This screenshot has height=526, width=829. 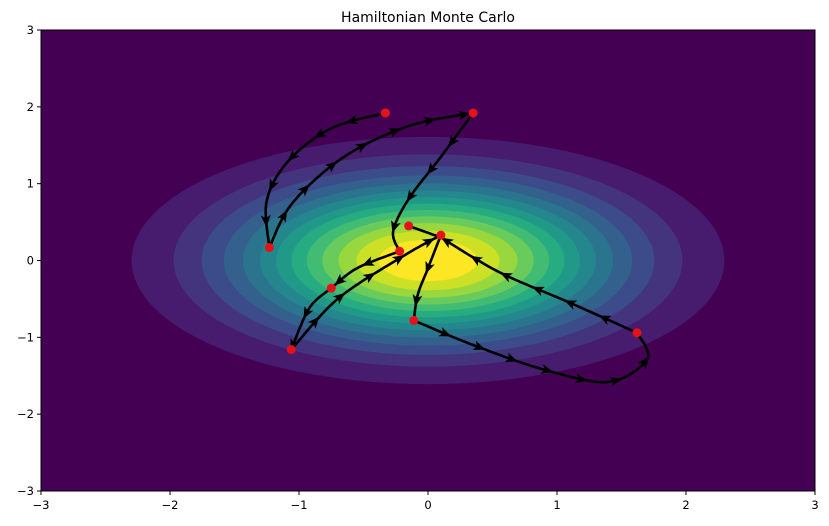 I want to click on y-tick-label: 2, so click(x=30, y=107).